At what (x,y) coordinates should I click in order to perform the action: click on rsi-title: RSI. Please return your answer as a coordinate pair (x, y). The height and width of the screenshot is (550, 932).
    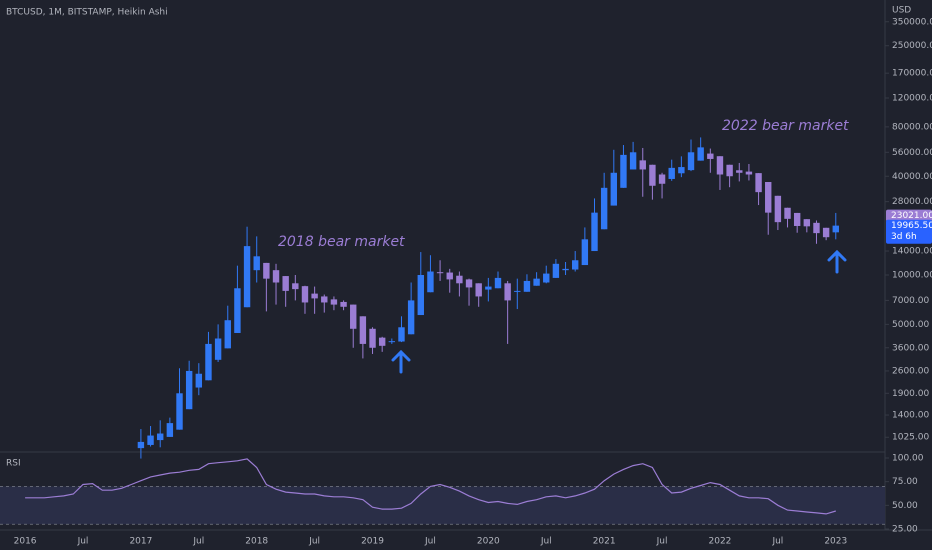
    Looking at the image, I should click on (13, 464).